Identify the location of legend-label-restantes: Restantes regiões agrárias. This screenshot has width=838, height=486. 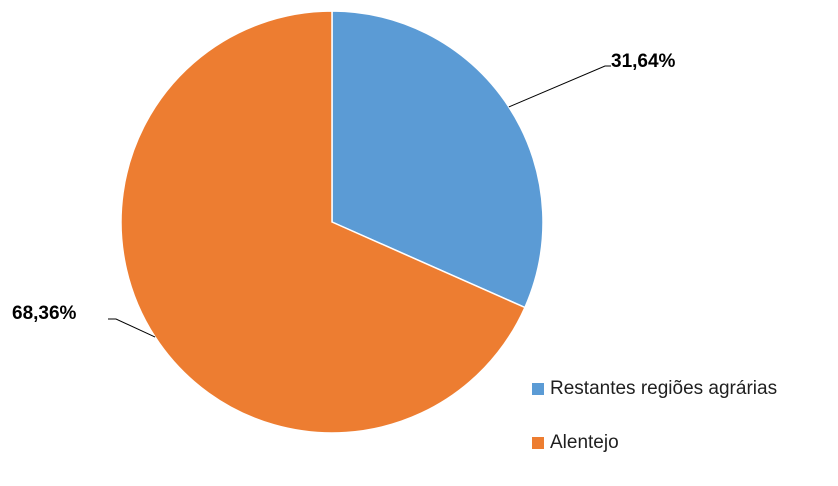
(664, 388).